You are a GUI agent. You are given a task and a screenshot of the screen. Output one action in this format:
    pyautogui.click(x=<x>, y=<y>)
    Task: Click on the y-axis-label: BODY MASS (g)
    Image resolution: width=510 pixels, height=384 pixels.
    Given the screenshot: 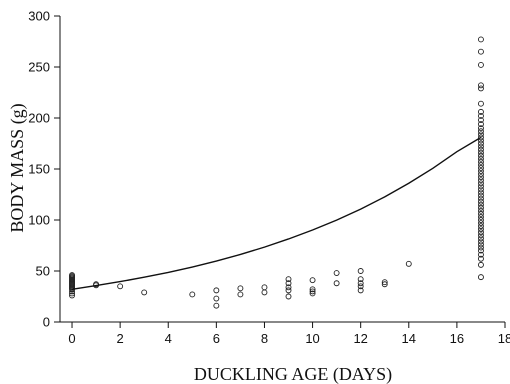 What is the action you would take?
    pyautogui.click(x=17, y=167)
    